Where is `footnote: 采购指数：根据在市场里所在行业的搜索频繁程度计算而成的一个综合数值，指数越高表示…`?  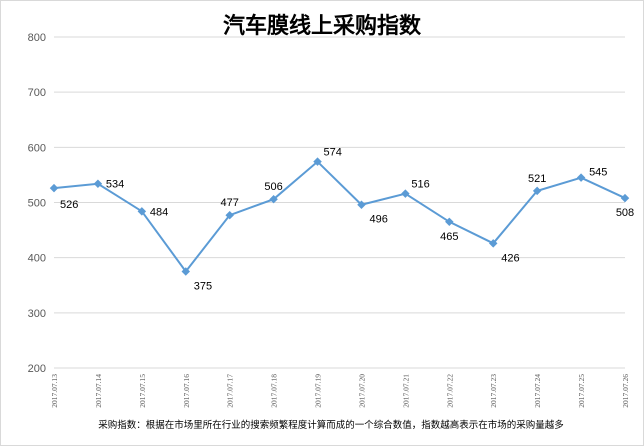 footnote: 采购指数：根据在市场里所在行业的搜索频繁程度计算而成的一个综合数值，指数越高表示… is located at coordinates (331, 425).